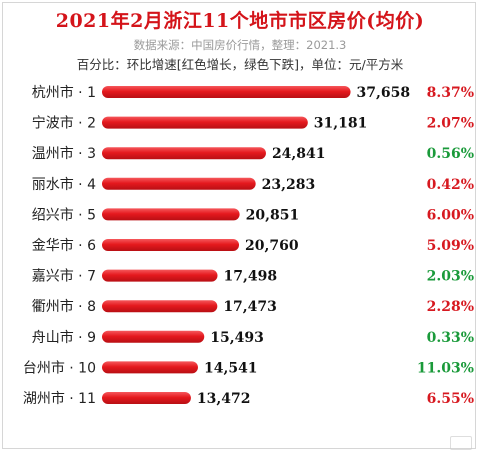  What do you see at coordinates (64, 92) in the screenshot?
I see `category-label: 杭州市 · 1` at bounding box center [64, 92].